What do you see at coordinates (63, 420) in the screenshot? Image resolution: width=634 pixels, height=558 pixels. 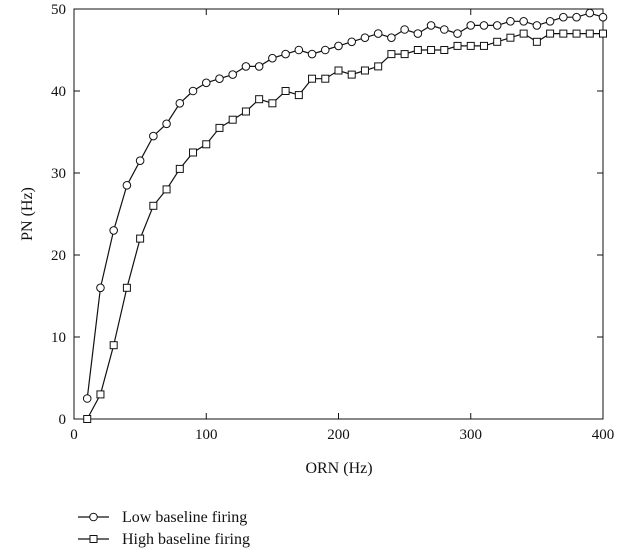 I see `y-tick-label: 0` at bounding box center [63, 420].